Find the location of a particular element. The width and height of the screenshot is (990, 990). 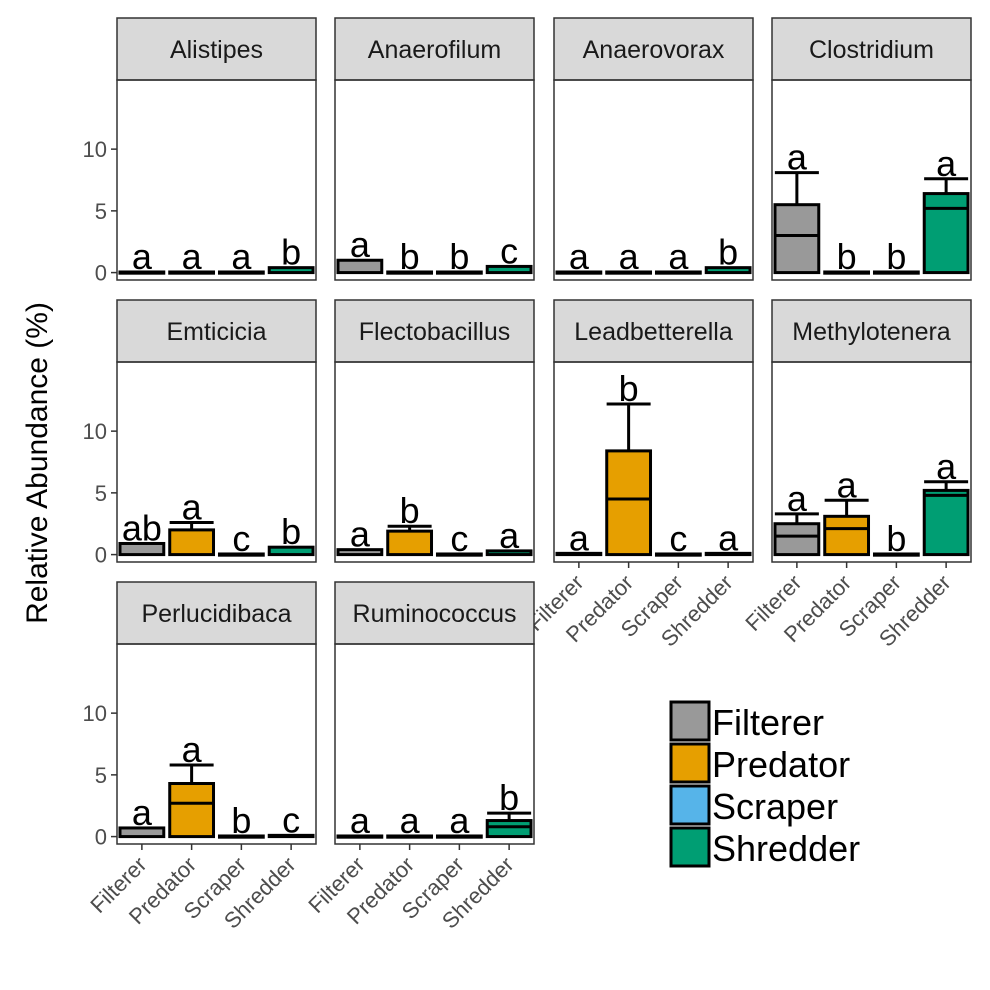

panel-title: Anaerofilum is located at coordinates (434, 50).